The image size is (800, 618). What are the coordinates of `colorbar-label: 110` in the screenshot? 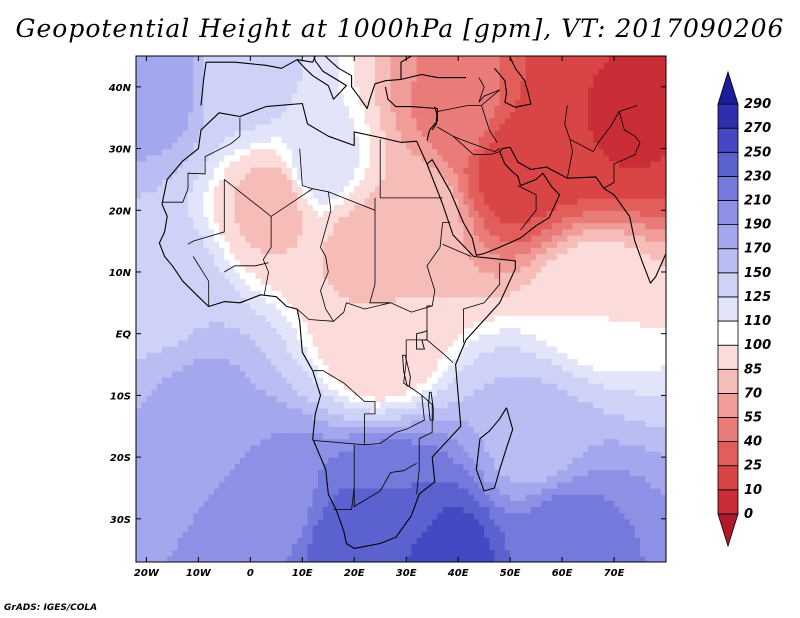 It's located at (757, 321).